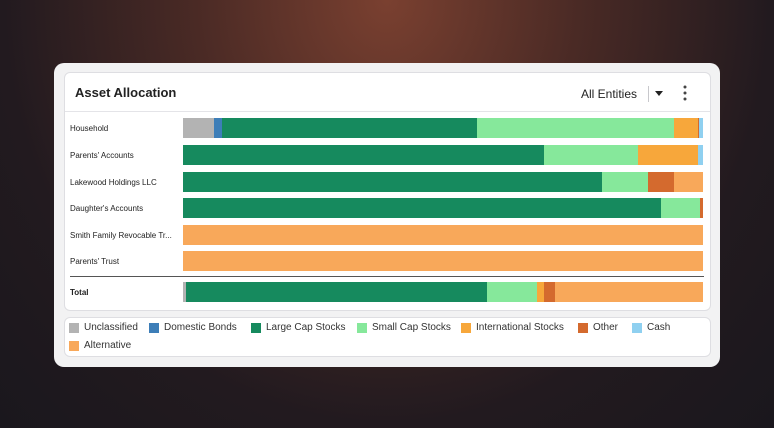 The width and height of the screenshot is (774, 428). I want to click on row-label: Parents' Accounts, so click(102, 155).